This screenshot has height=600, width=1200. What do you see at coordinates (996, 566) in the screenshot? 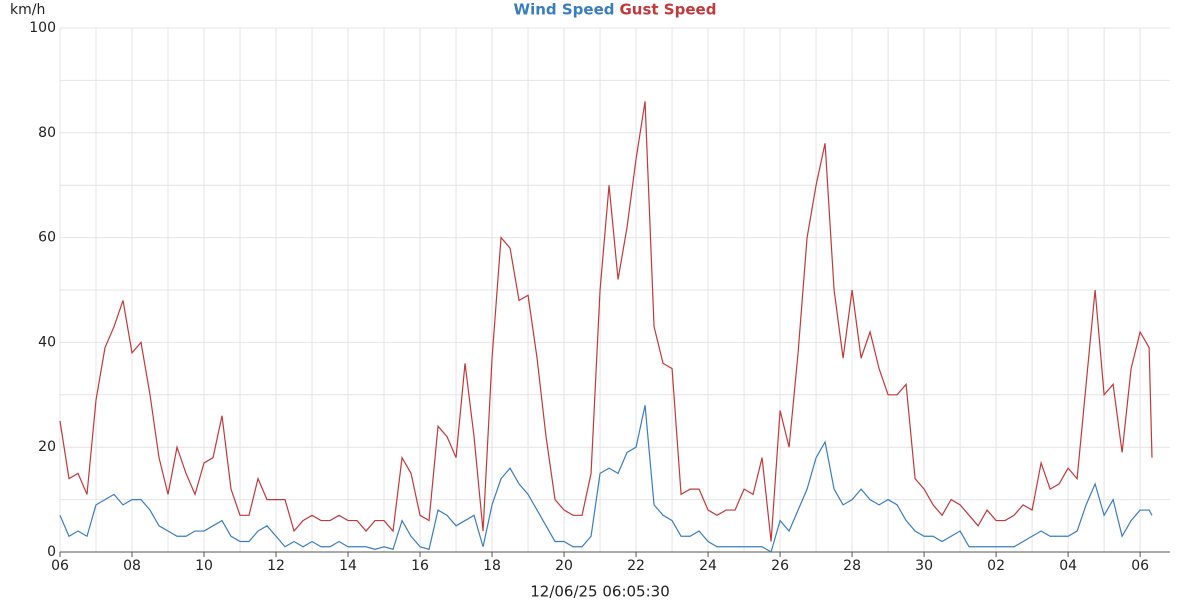
I see `x-tick-label: 02` at bounding box center [996, 566].